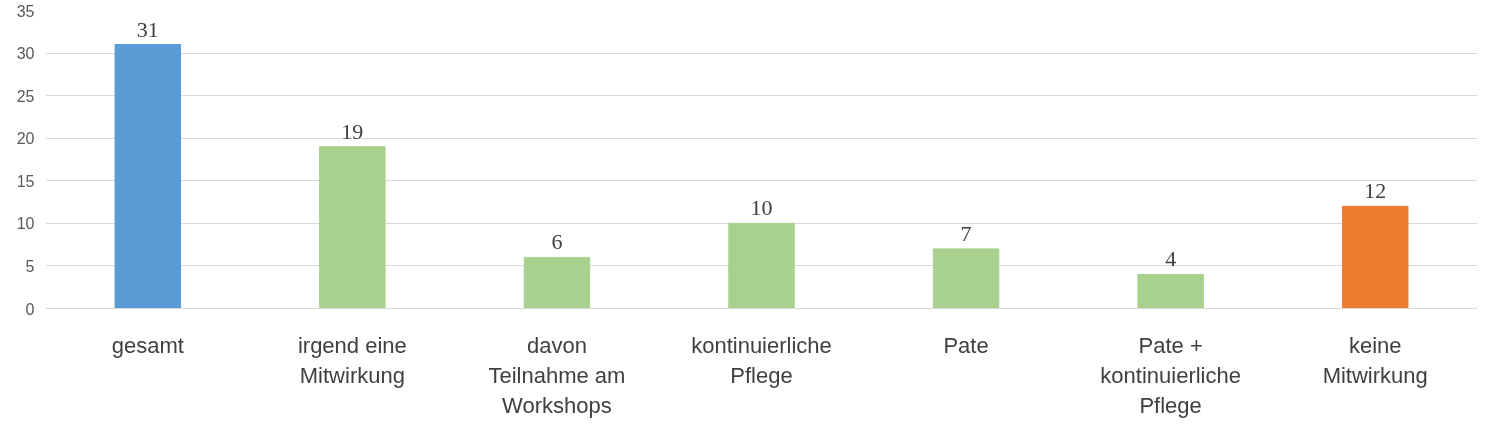 This screenshot has height=438, width=1497. I want to click on y-tick-label: 0, so click(30, 309).